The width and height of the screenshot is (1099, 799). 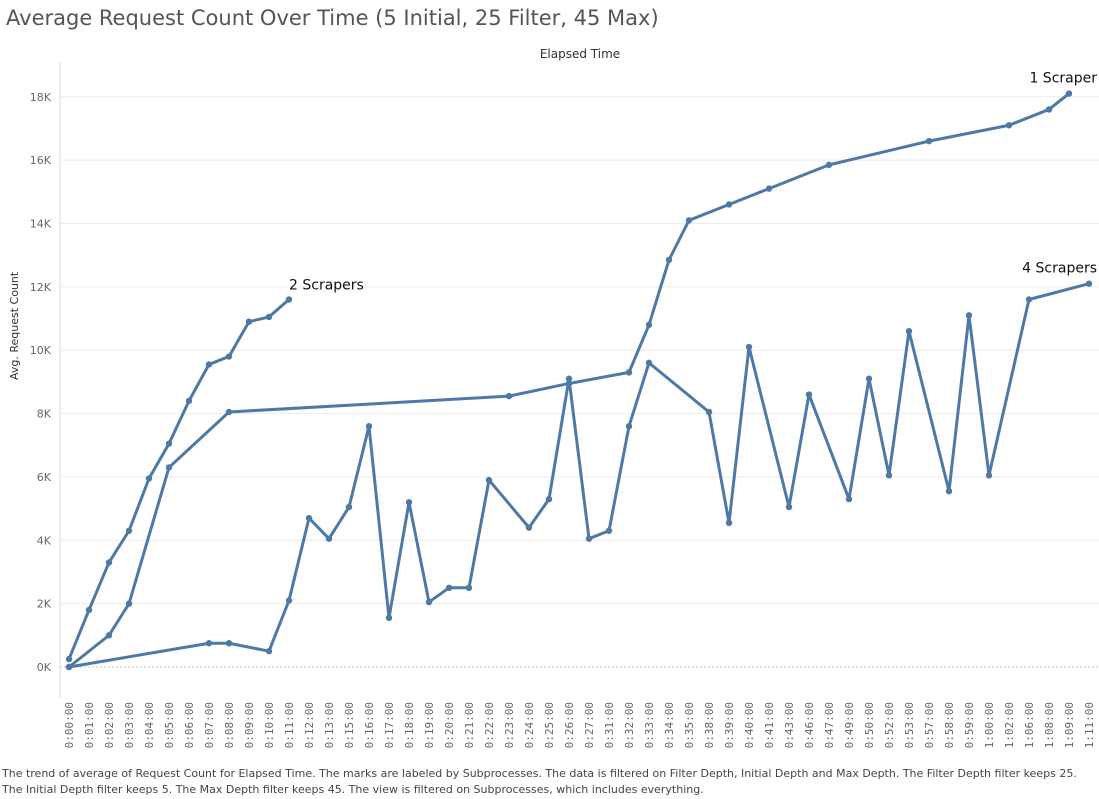 What do you see at coordinates (889, 725) in the screenshot?
I see `x-tick-label: 0:52:00` at bounding box center [889, 725].